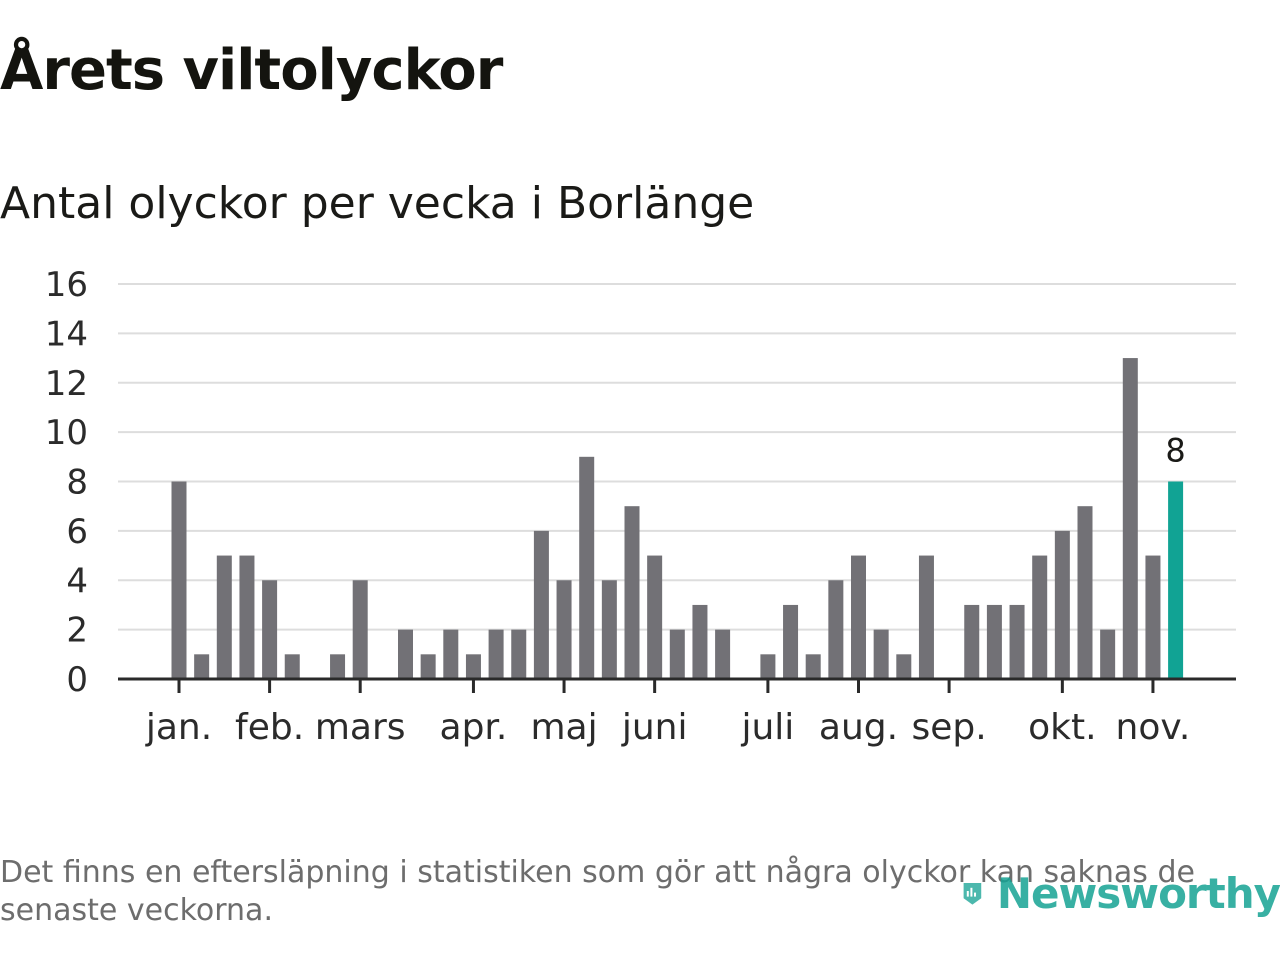 Image resolution: width=1280 pixels, height=960 pixels. What do you see at coordinates (1175, 451) in the screenshot?
I see `highlight-value-label: 8` at bounding box center [1175, 451].